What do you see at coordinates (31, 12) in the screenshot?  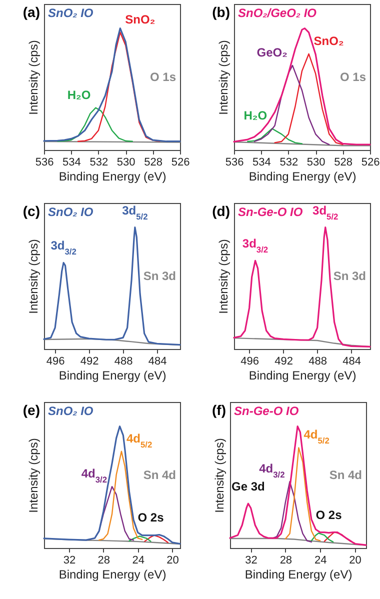 I see `chart-title: (a)` at bounding box center [31, 12].